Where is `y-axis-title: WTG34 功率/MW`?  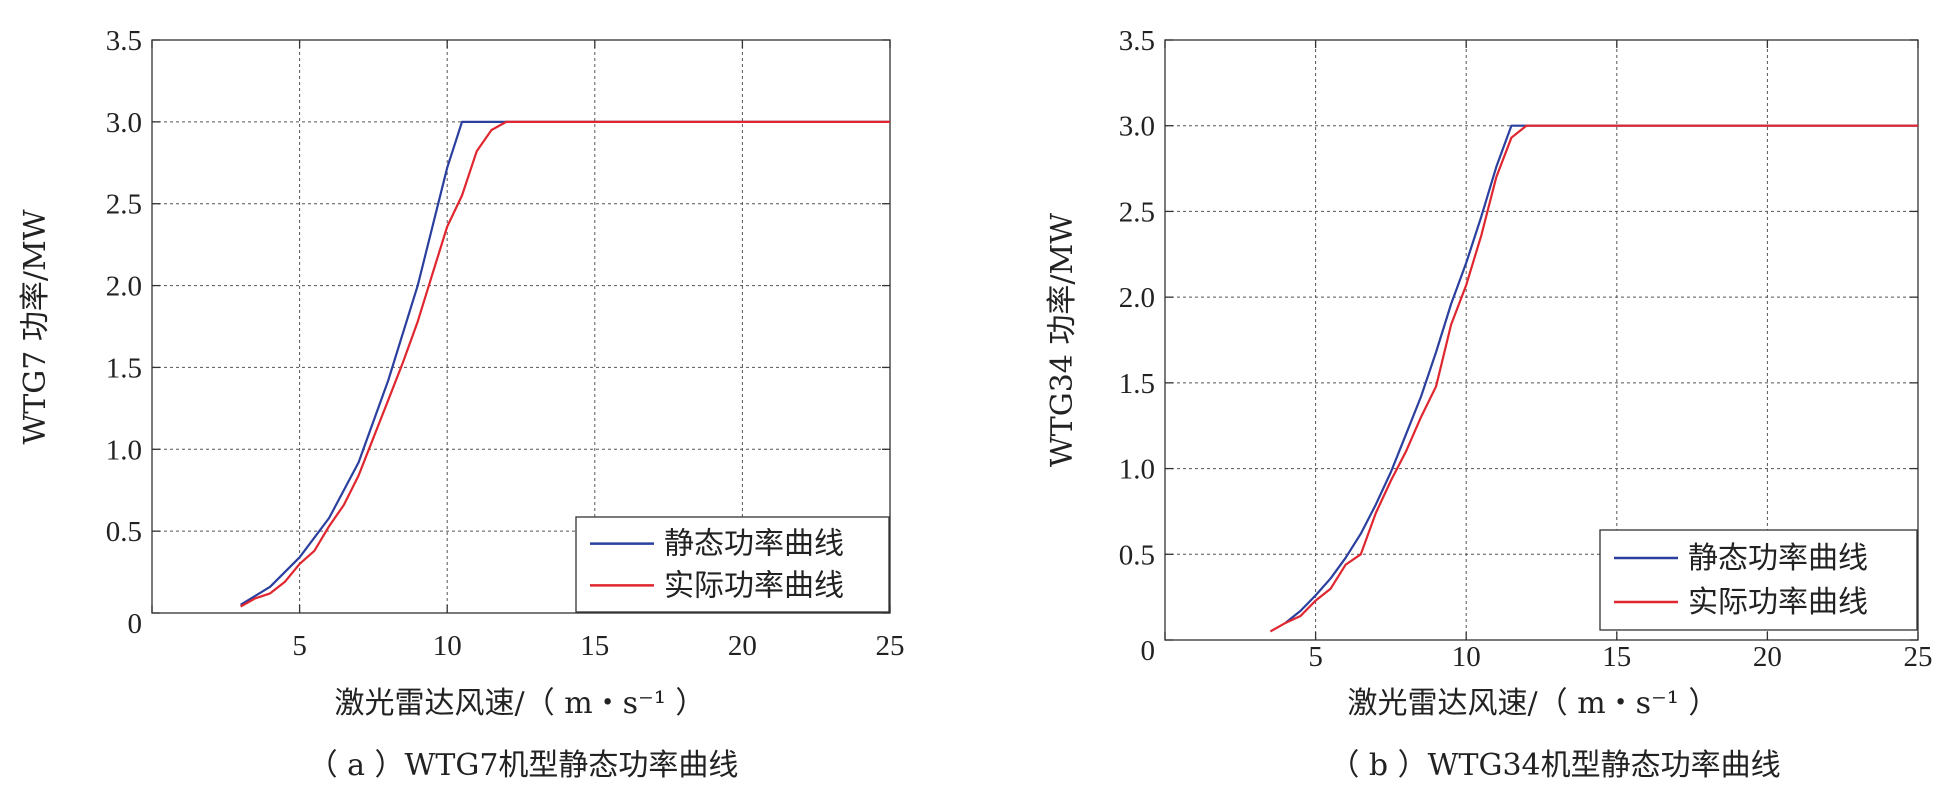 y-axis-title: WTG34 功率/MW is located at coordinates (1062, 340).